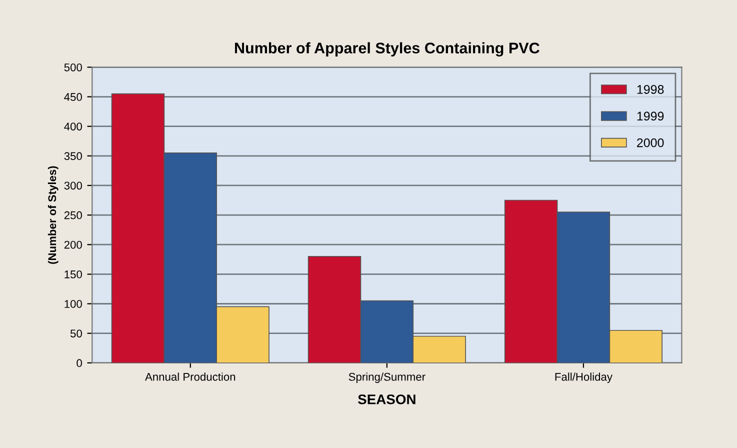 The image size is (737, 448). I want to click on x-tick-label: Annual Production, so click(190, 376).